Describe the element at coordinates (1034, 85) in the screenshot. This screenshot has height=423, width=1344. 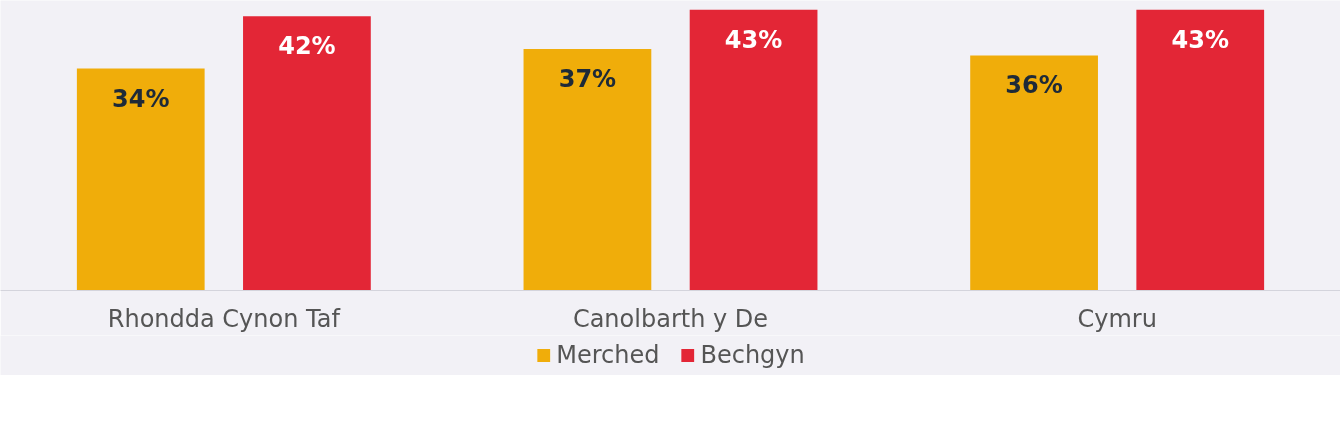
I see `data-label: 36%` at that location.